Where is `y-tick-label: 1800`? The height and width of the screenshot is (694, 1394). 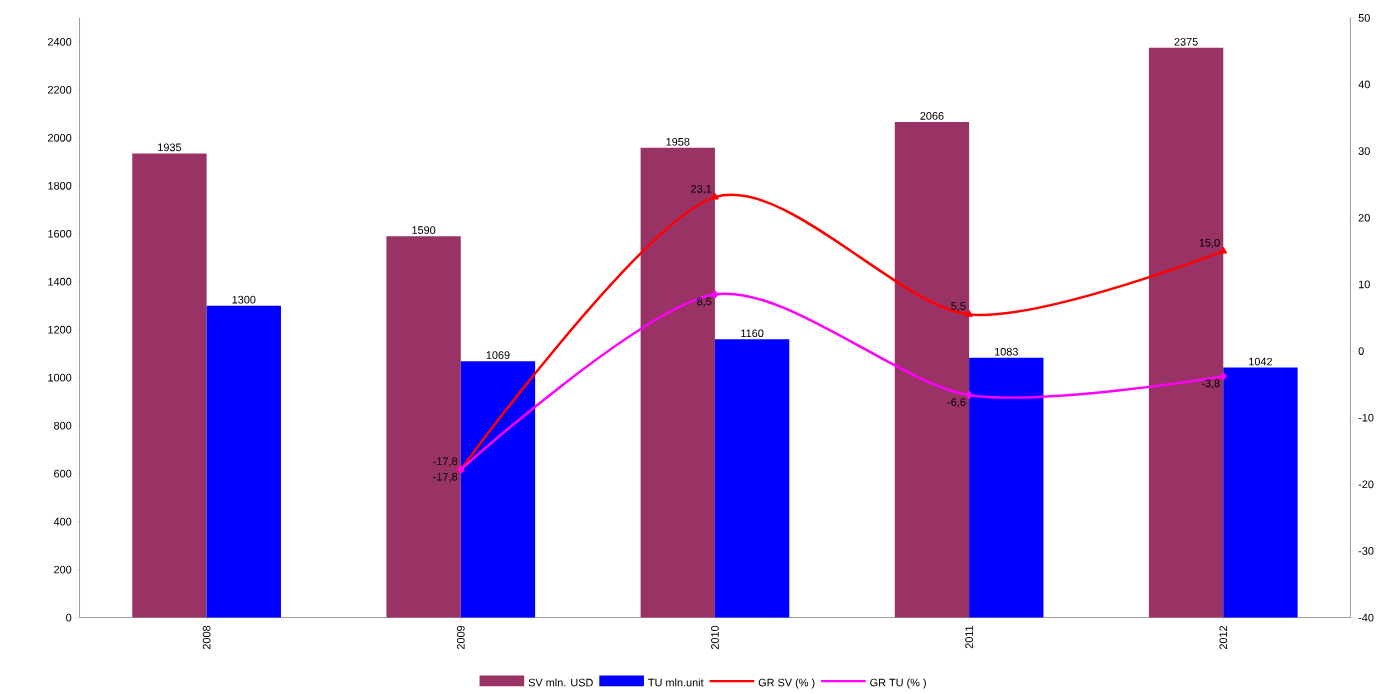 y-tick-label: 1800 is located at coordinates (60, 185).